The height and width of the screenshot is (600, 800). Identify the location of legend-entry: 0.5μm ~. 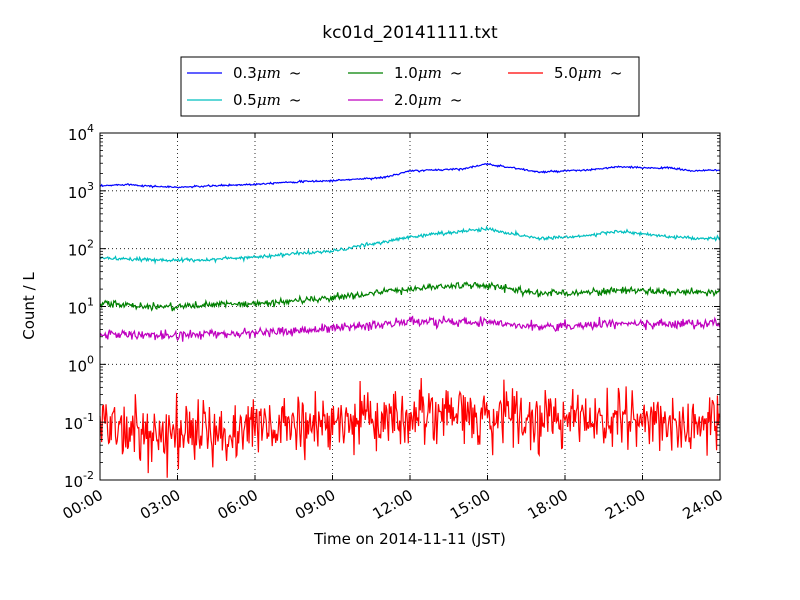
(267, 100).